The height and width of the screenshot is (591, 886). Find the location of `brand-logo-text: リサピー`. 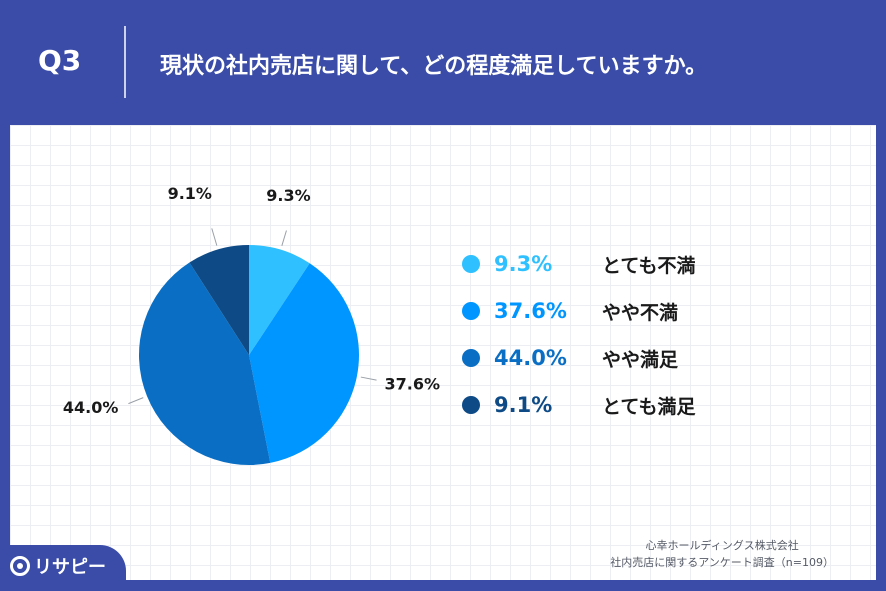

brand-logo-text: リサピー is located at coordinates (70, 567).